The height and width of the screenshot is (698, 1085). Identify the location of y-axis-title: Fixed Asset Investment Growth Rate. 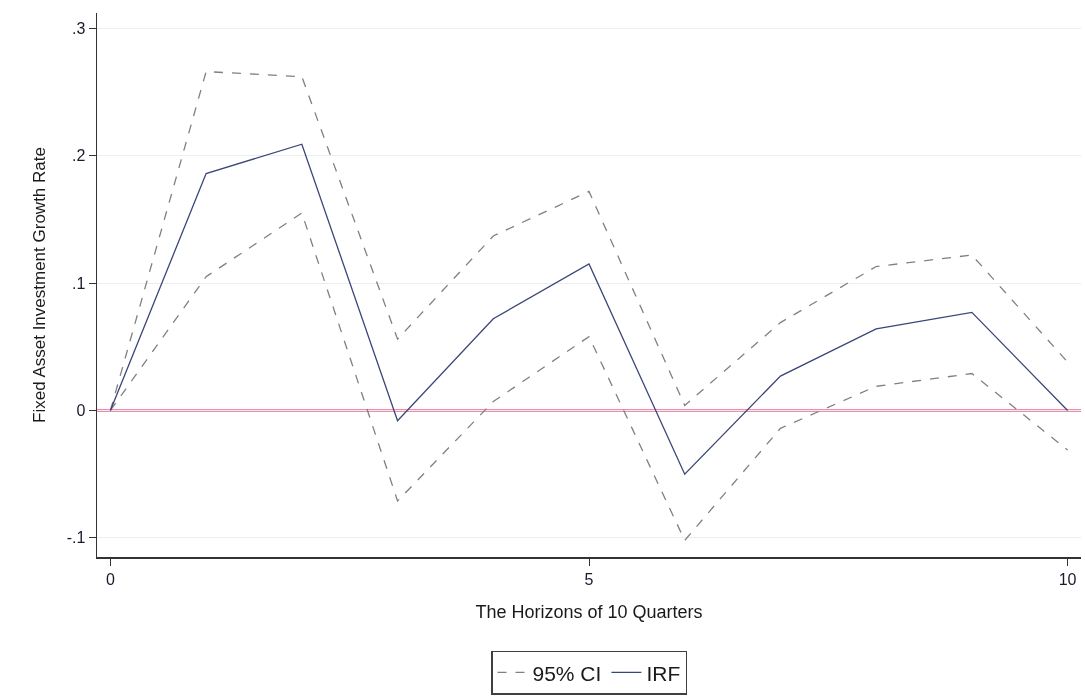
(40, 285).